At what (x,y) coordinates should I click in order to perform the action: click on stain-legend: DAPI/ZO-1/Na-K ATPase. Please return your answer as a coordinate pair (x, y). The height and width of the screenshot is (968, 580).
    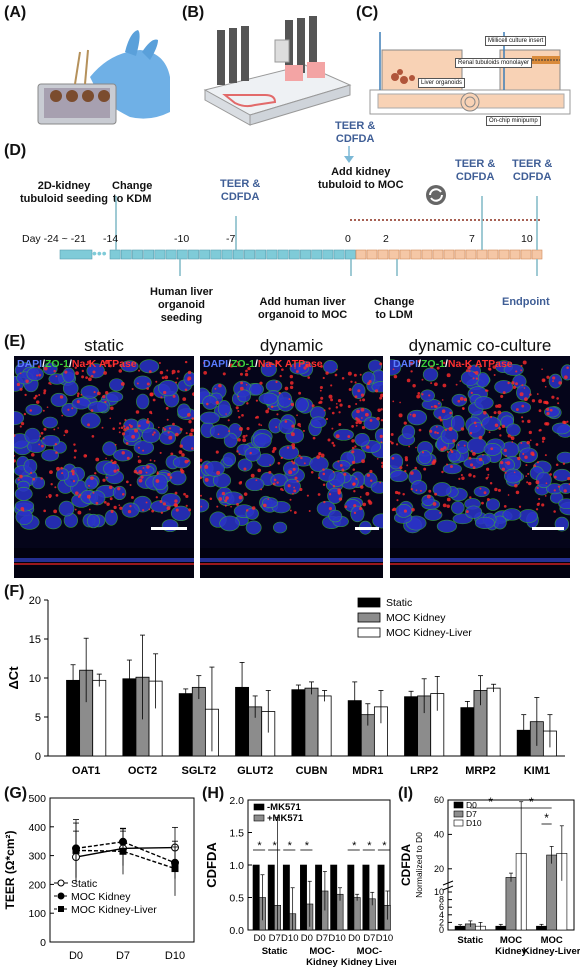
    Looking at the image, I should click on (453, 364).